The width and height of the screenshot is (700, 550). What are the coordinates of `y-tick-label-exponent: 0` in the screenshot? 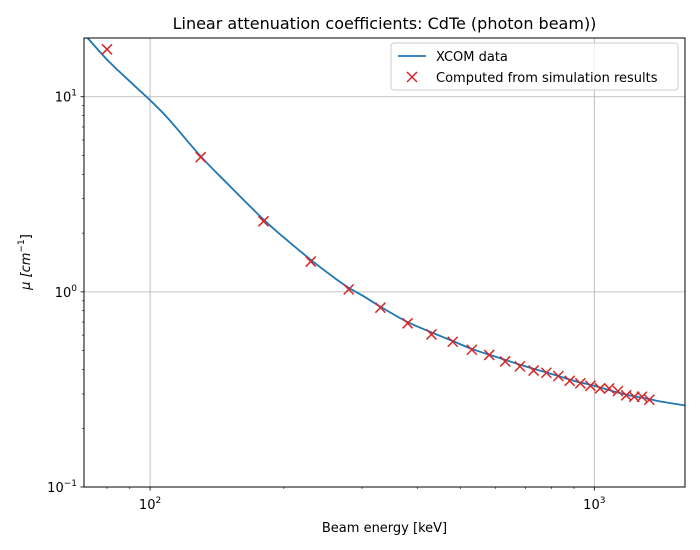 It's located at (74, 289).